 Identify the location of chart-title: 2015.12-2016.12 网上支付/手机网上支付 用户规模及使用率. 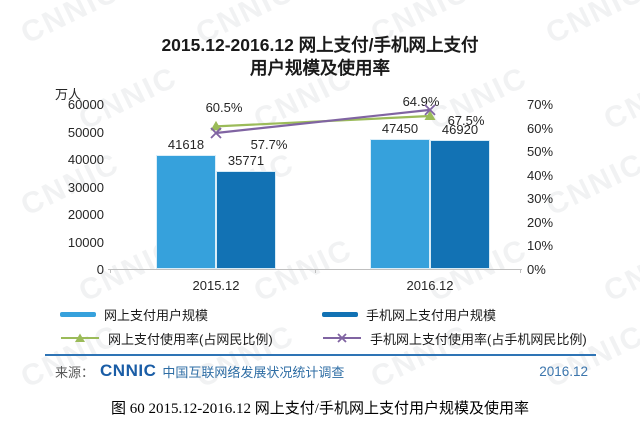
(320, 57).